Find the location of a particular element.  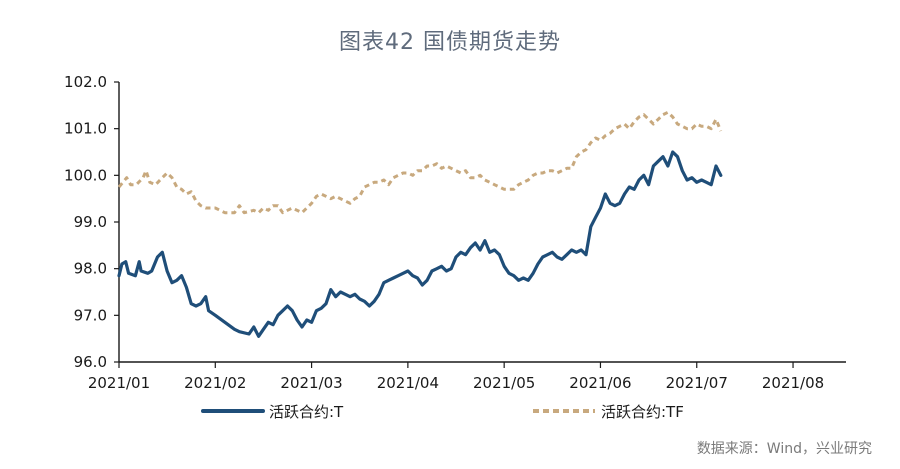

y-axis: 102.0 101.0 100.0 99.0 98.0 97.0 96.0 is located at coordinates (92, 222).